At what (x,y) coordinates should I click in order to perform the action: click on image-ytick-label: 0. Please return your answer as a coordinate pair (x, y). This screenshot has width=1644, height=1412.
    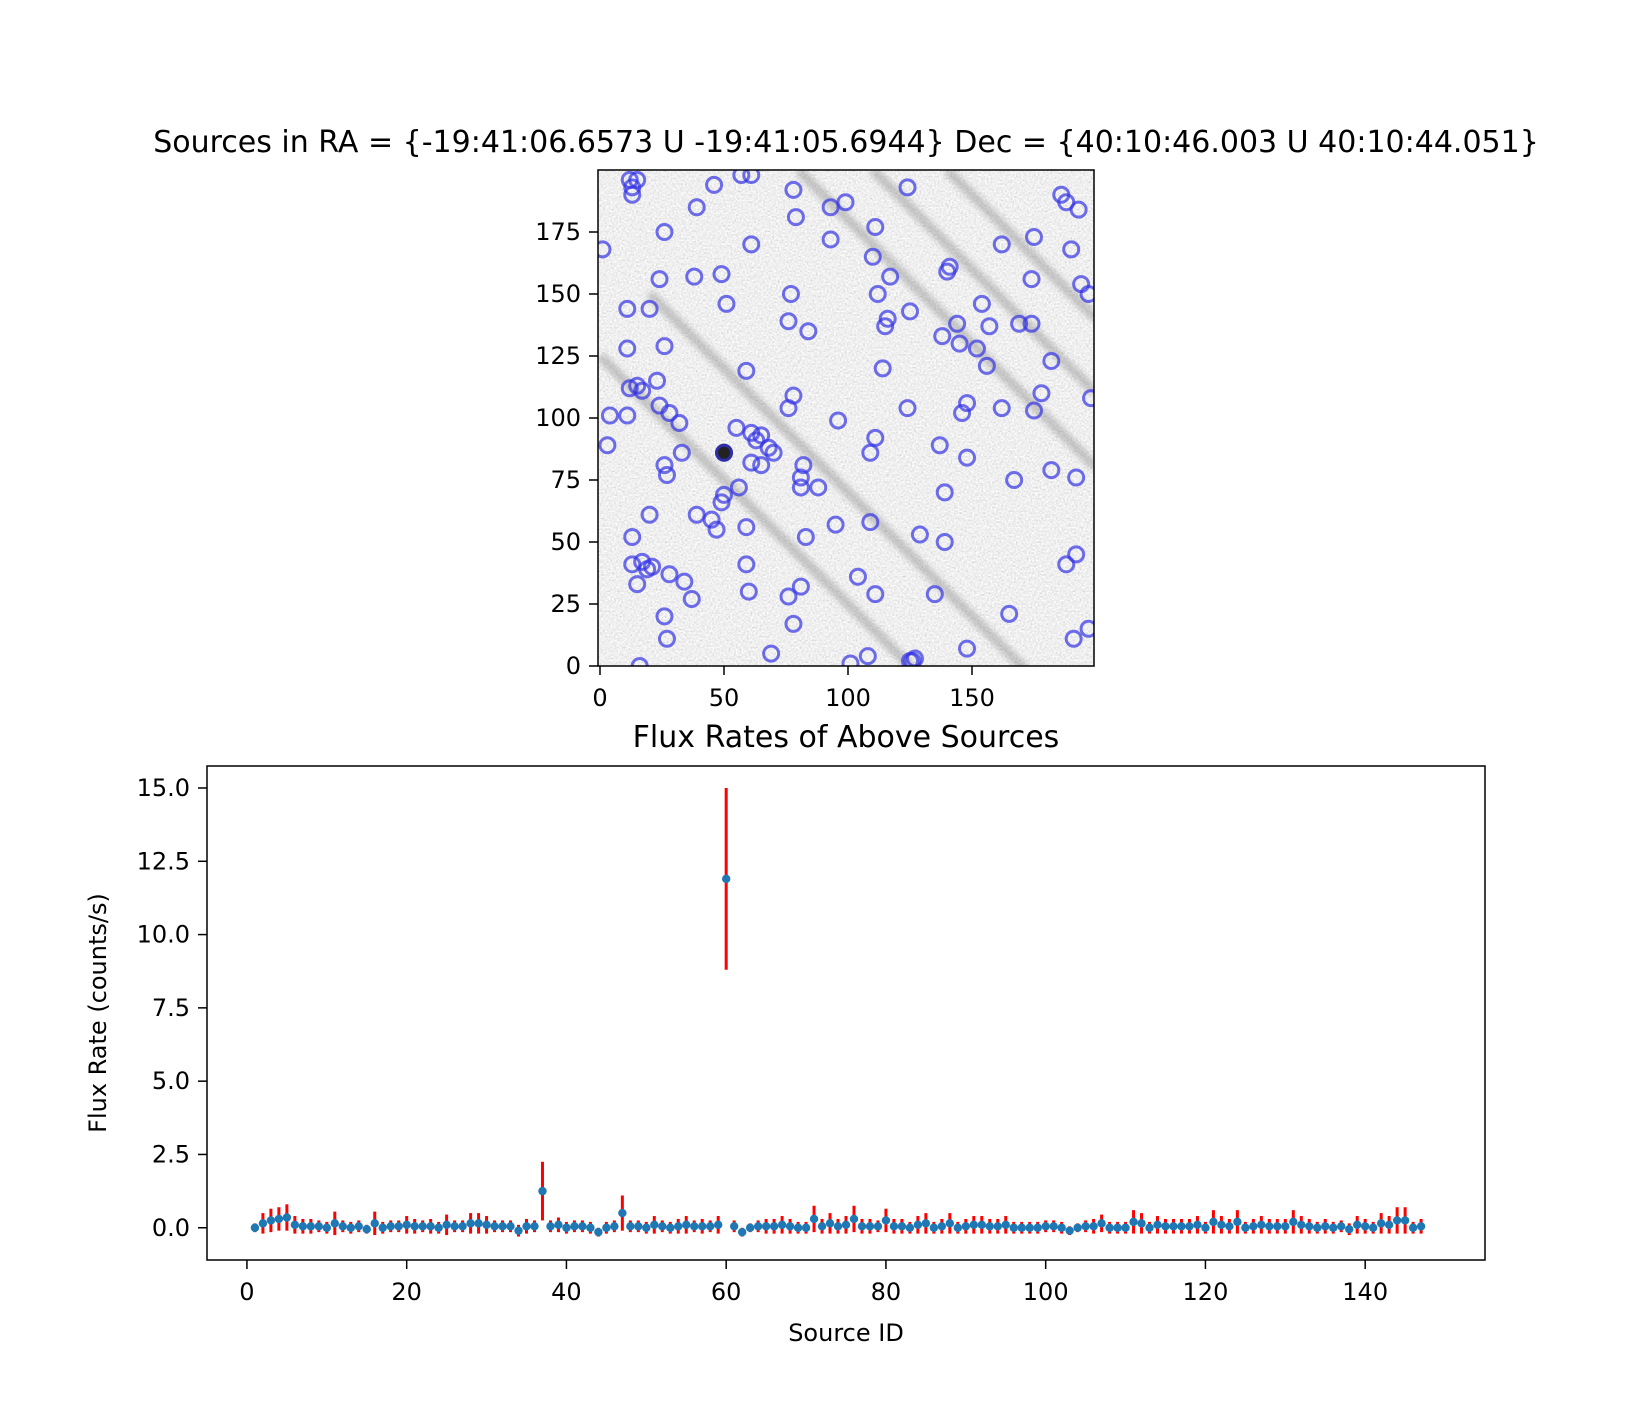
    Looking at the image, I should click on (573, 666).